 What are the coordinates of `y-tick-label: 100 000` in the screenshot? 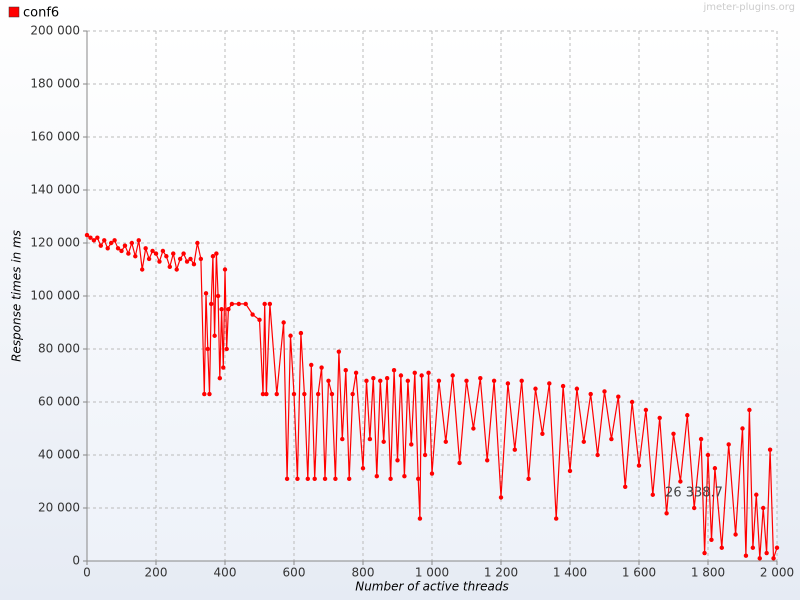 It's located at (55, 296).